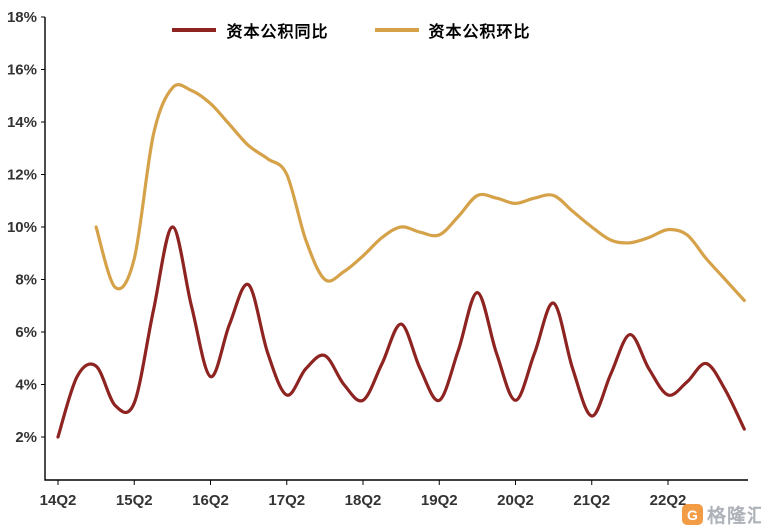 The width and height of the screenshot is (761, 530). Describe the element at coordinates (22, 70) in the screenshot. I see `y-axis-label: 16%` at that location.